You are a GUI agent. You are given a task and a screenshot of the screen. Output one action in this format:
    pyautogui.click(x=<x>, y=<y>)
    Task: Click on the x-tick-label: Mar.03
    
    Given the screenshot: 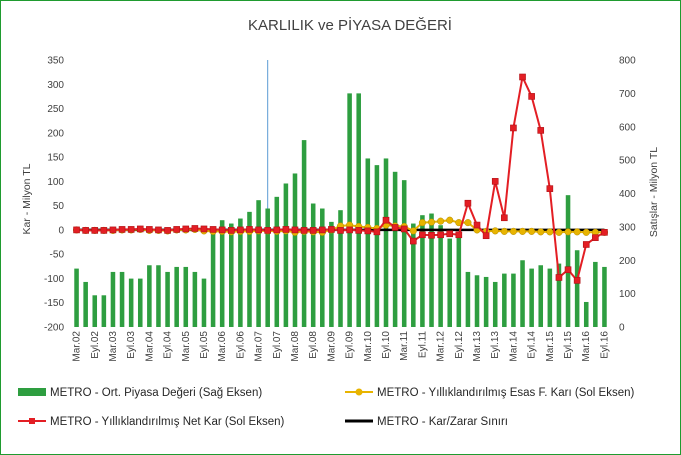 What is the action you would take?
    pyautogui.click(x=113, y=346)
    